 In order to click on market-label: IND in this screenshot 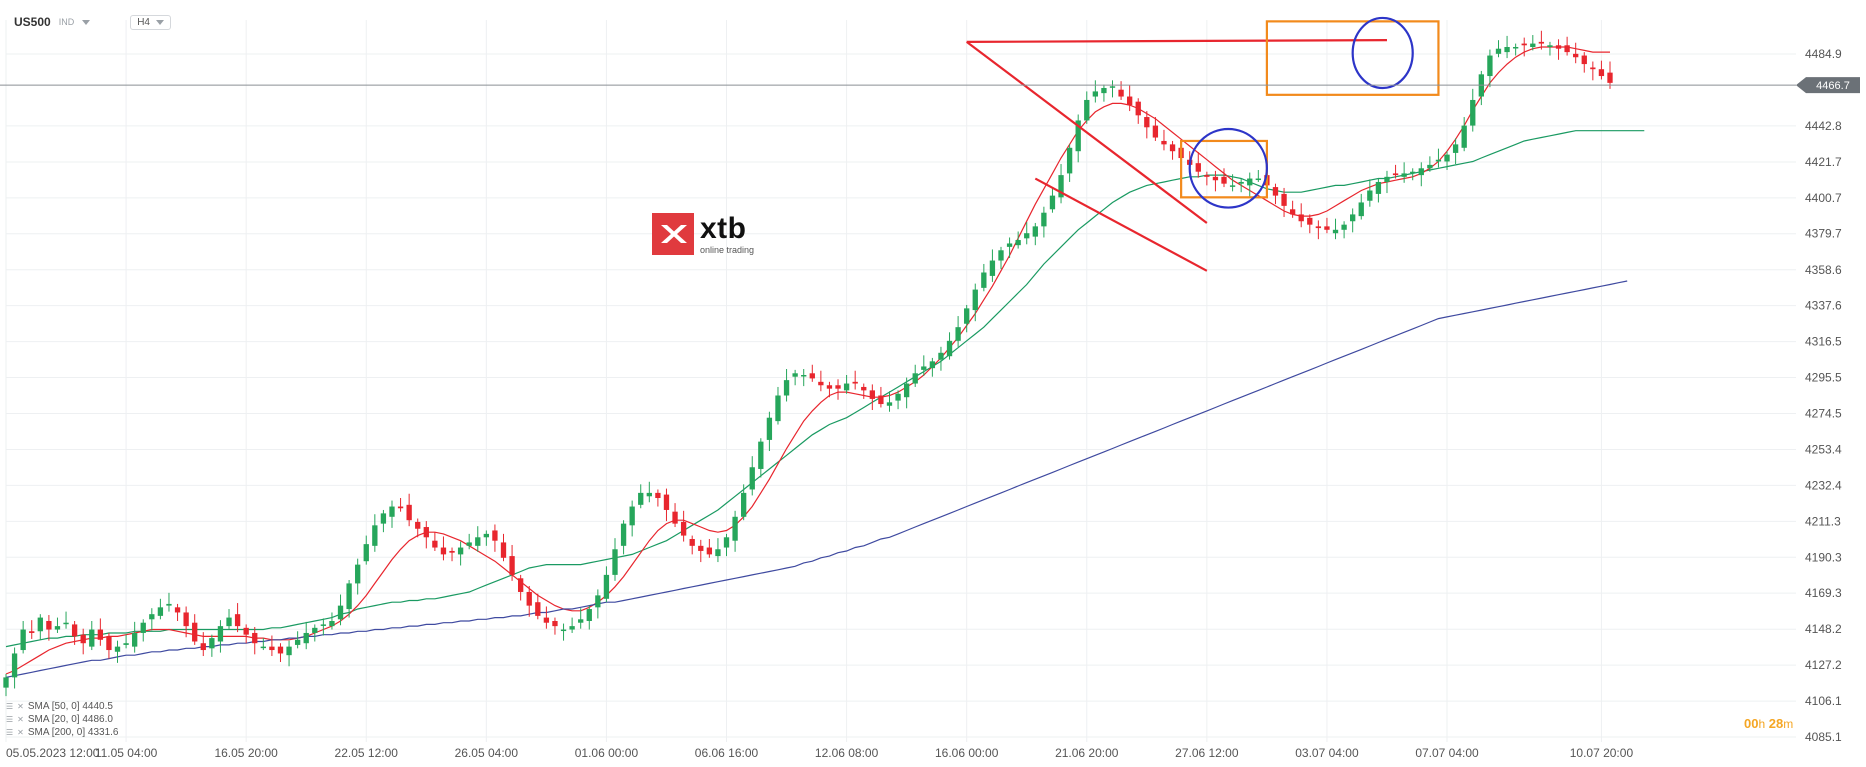, I will do `click(66, 22)`.